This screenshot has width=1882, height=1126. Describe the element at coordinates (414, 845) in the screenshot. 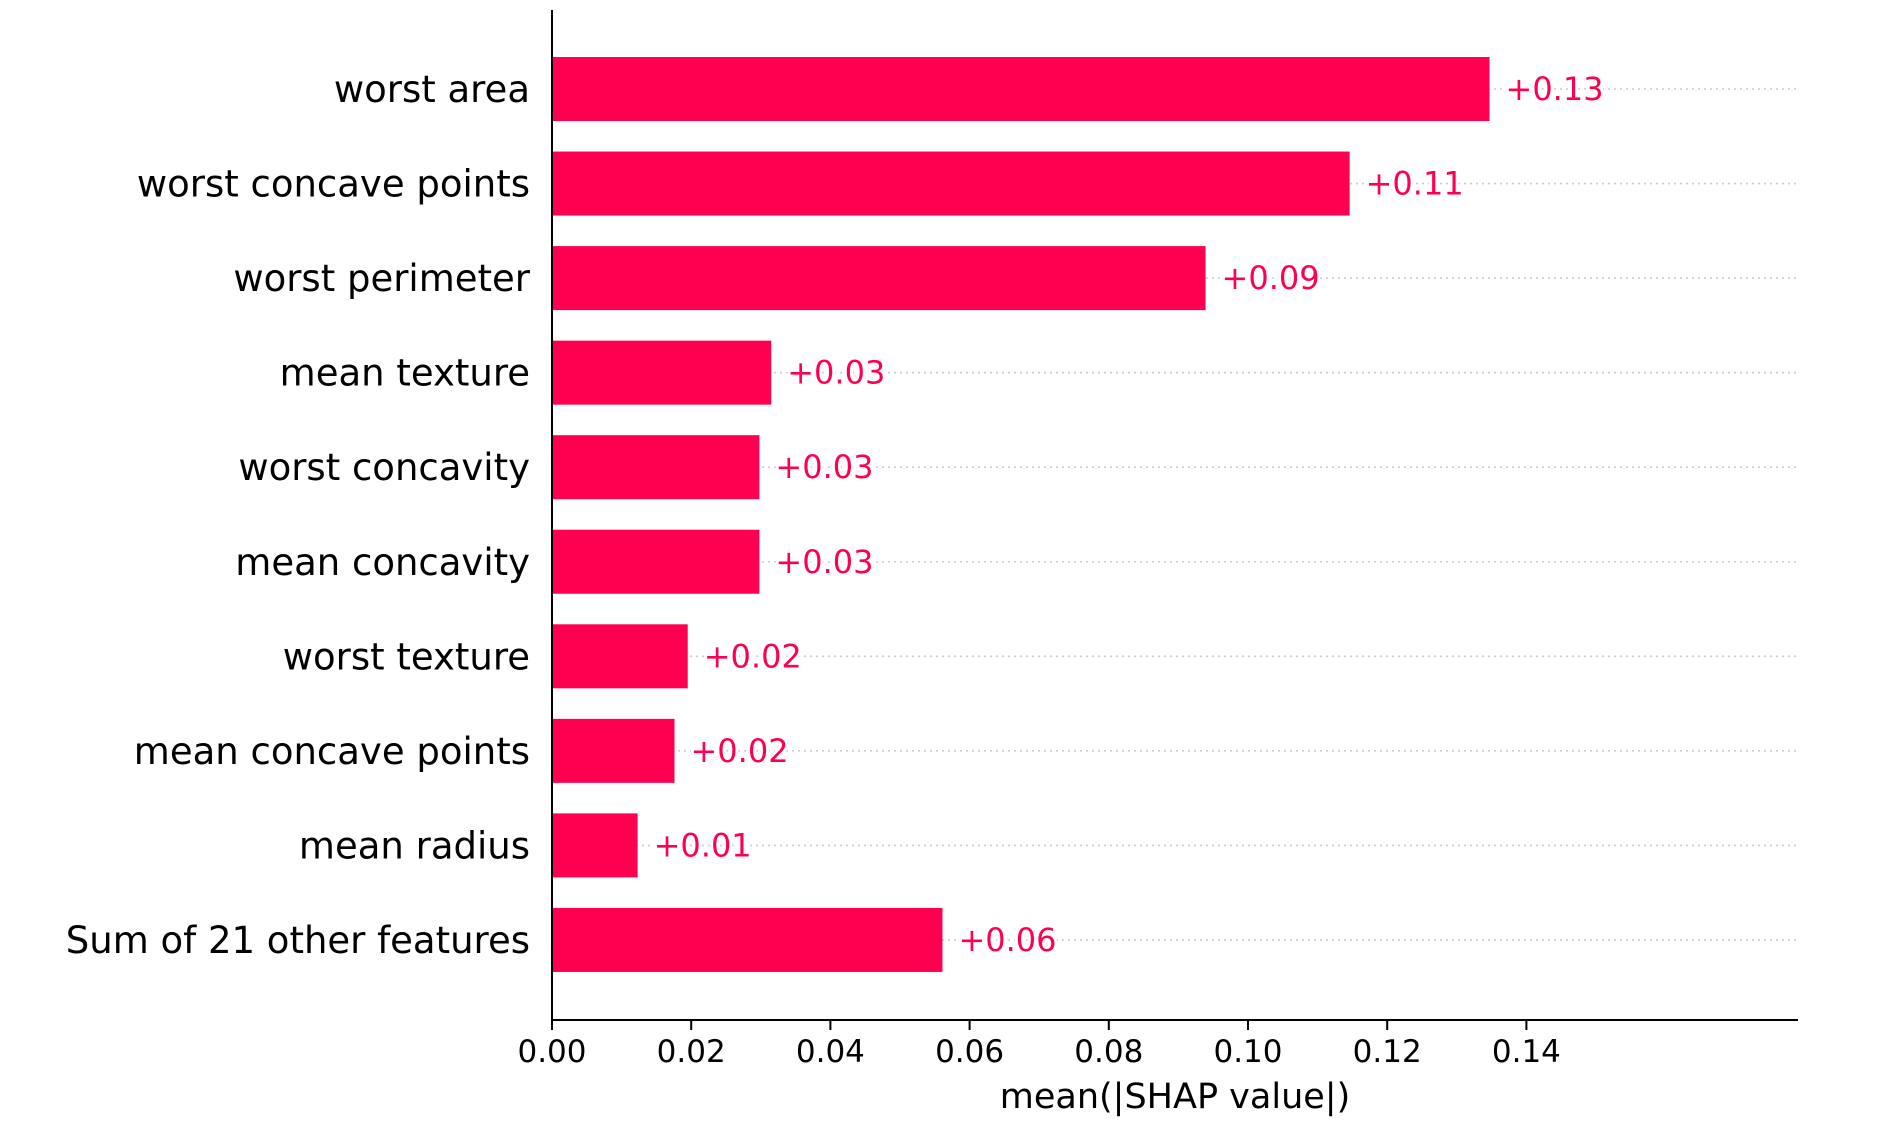

I see `feature-label: mean radius` at that location.